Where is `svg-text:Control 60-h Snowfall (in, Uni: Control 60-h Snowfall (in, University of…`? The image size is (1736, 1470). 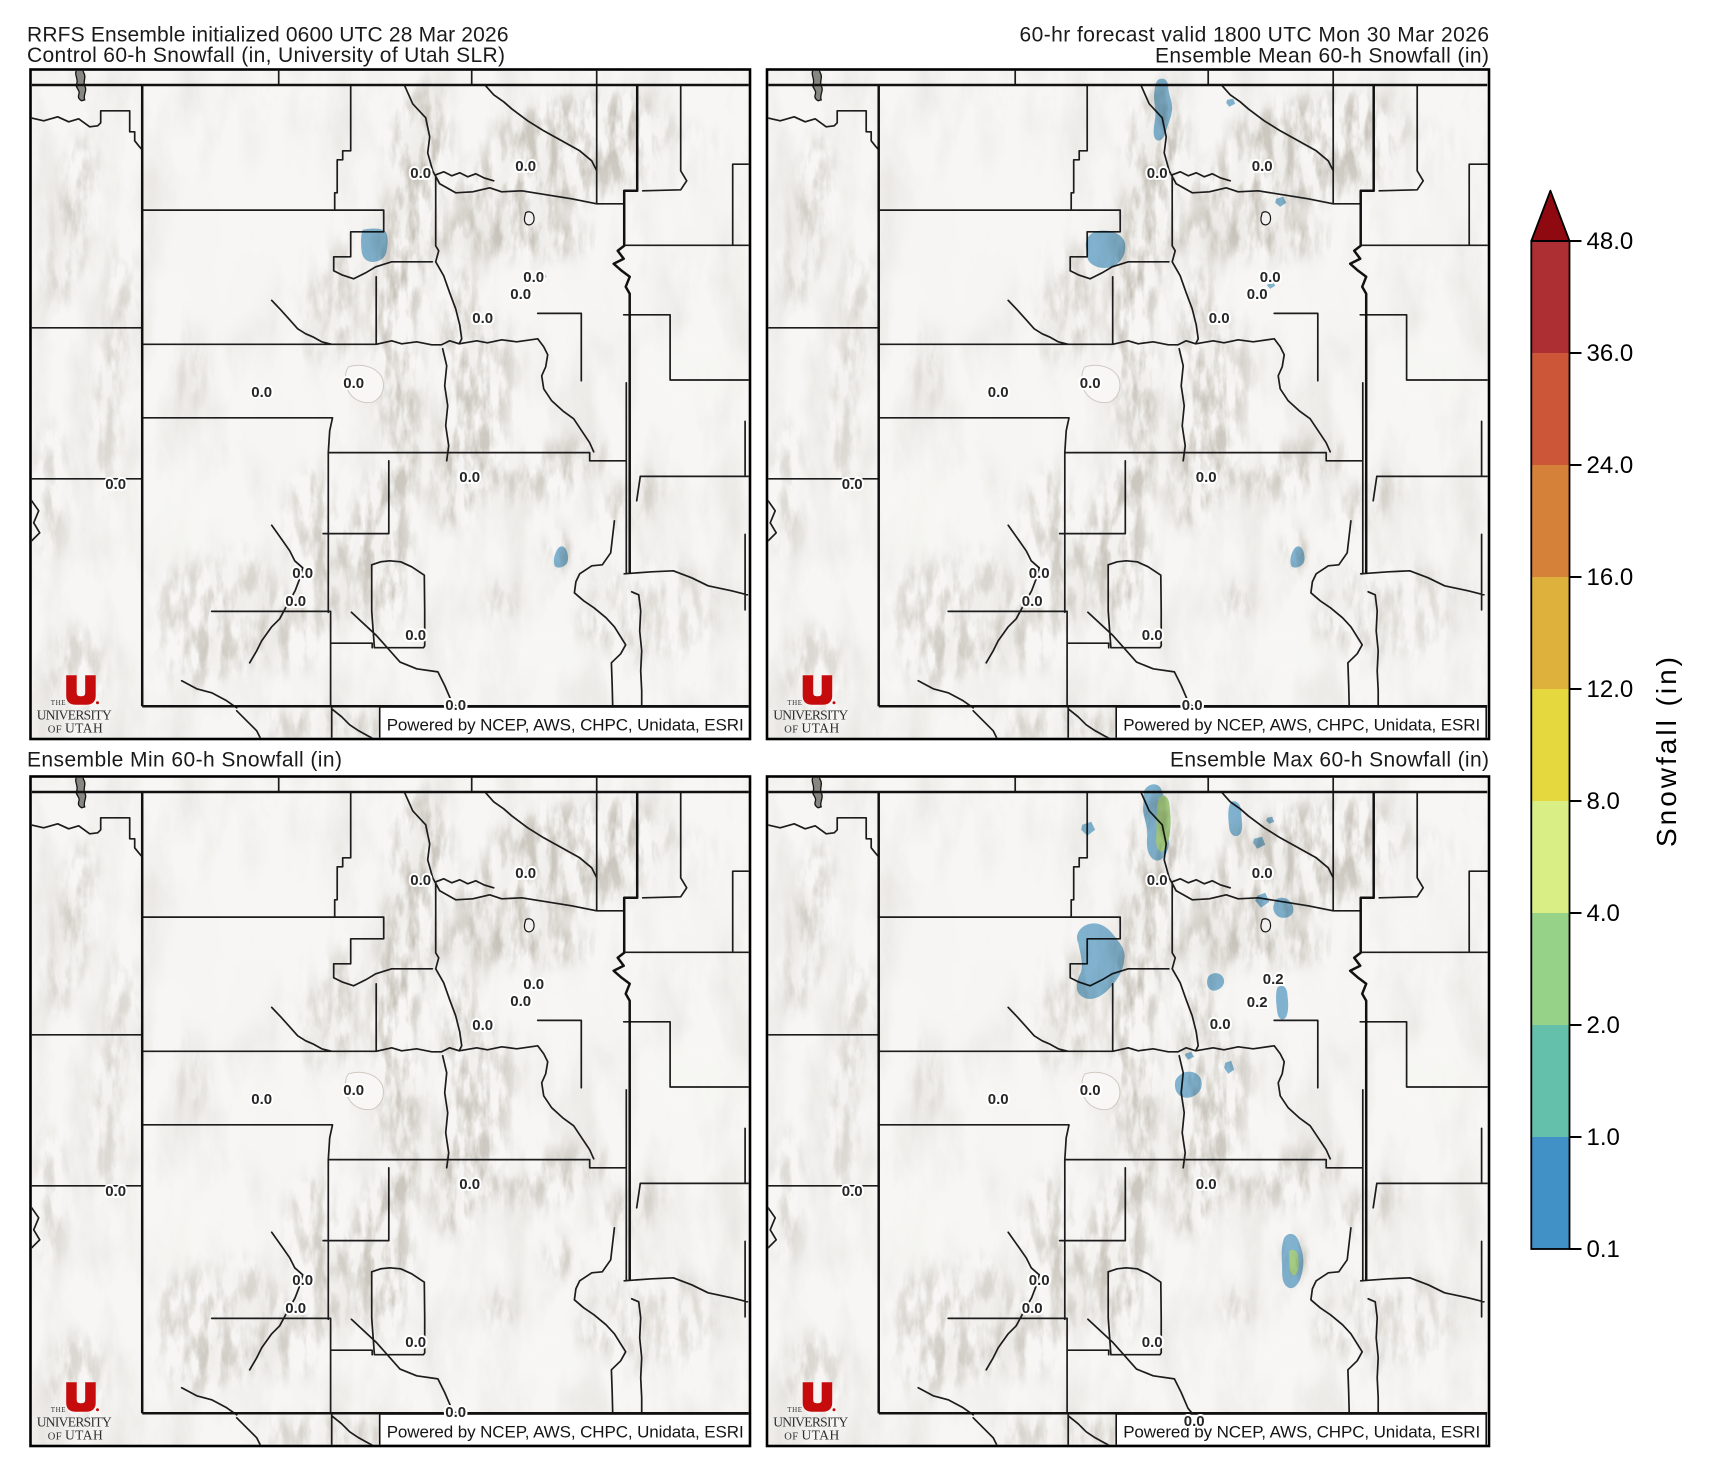 svg-text:Control 60-h Snowfall (in, Uni: Control 60-h Snowfall (in, University of… is located at coordinates (266, 55).